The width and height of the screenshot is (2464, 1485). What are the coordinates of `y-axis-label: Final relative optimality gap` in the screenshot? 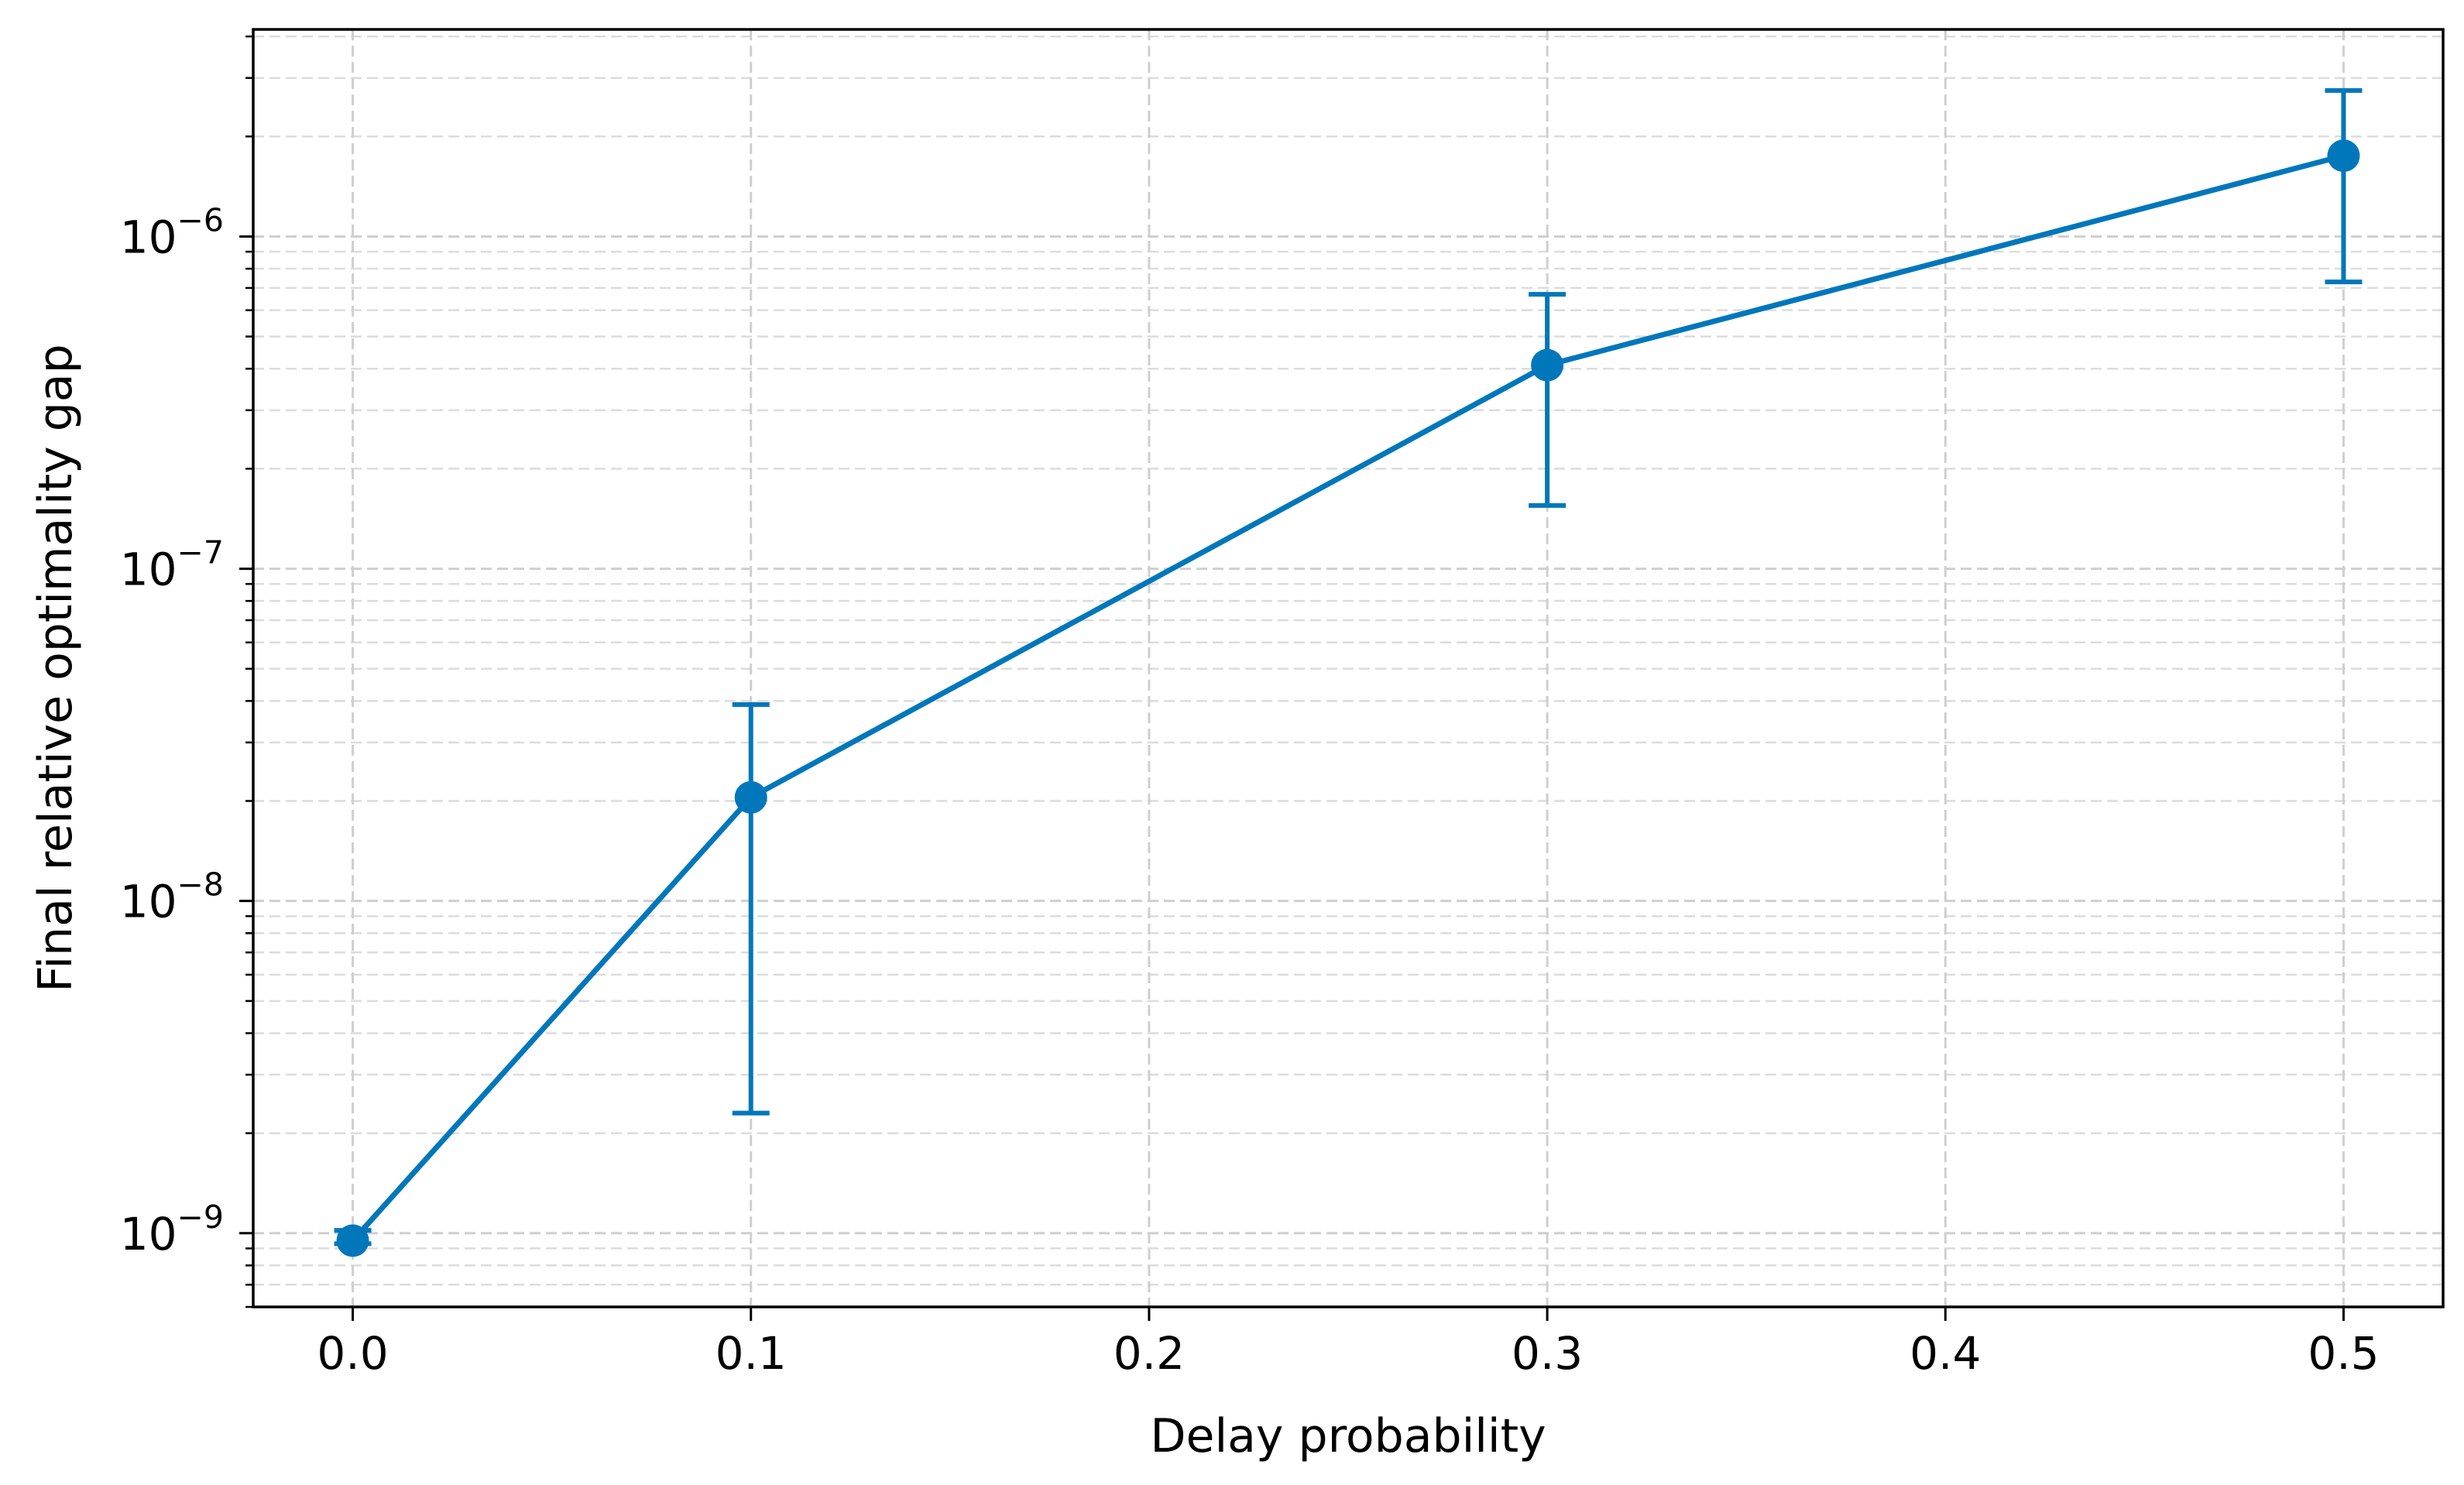 It's located at (56, 668).